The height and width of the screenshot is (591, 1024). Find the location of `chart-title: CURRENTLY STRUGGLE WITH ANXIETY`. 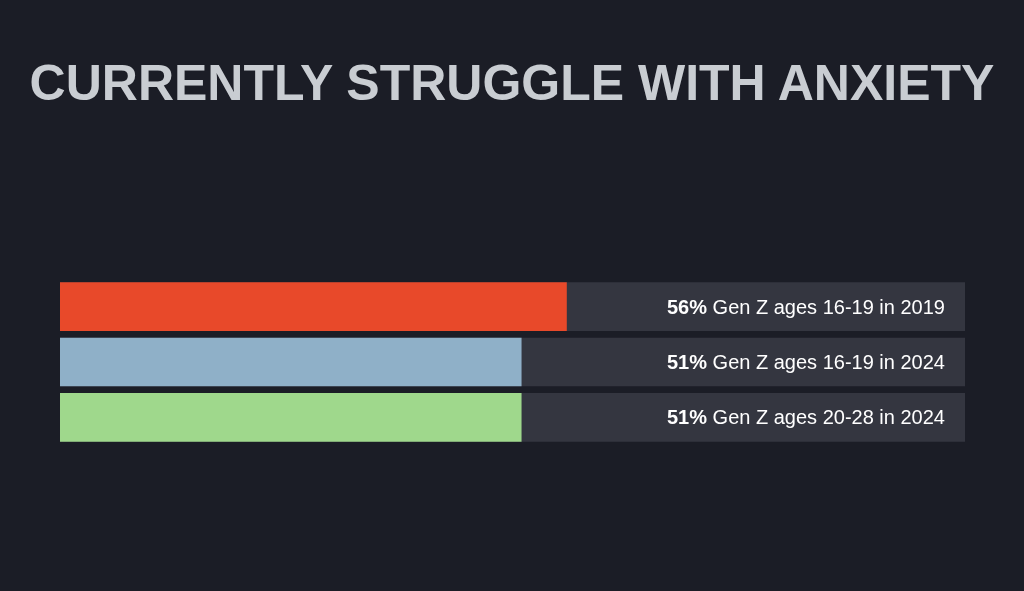

chart-title: CURRENTLY STRUGGLE WITH ANXIETY is located at coordinates (512, 83).